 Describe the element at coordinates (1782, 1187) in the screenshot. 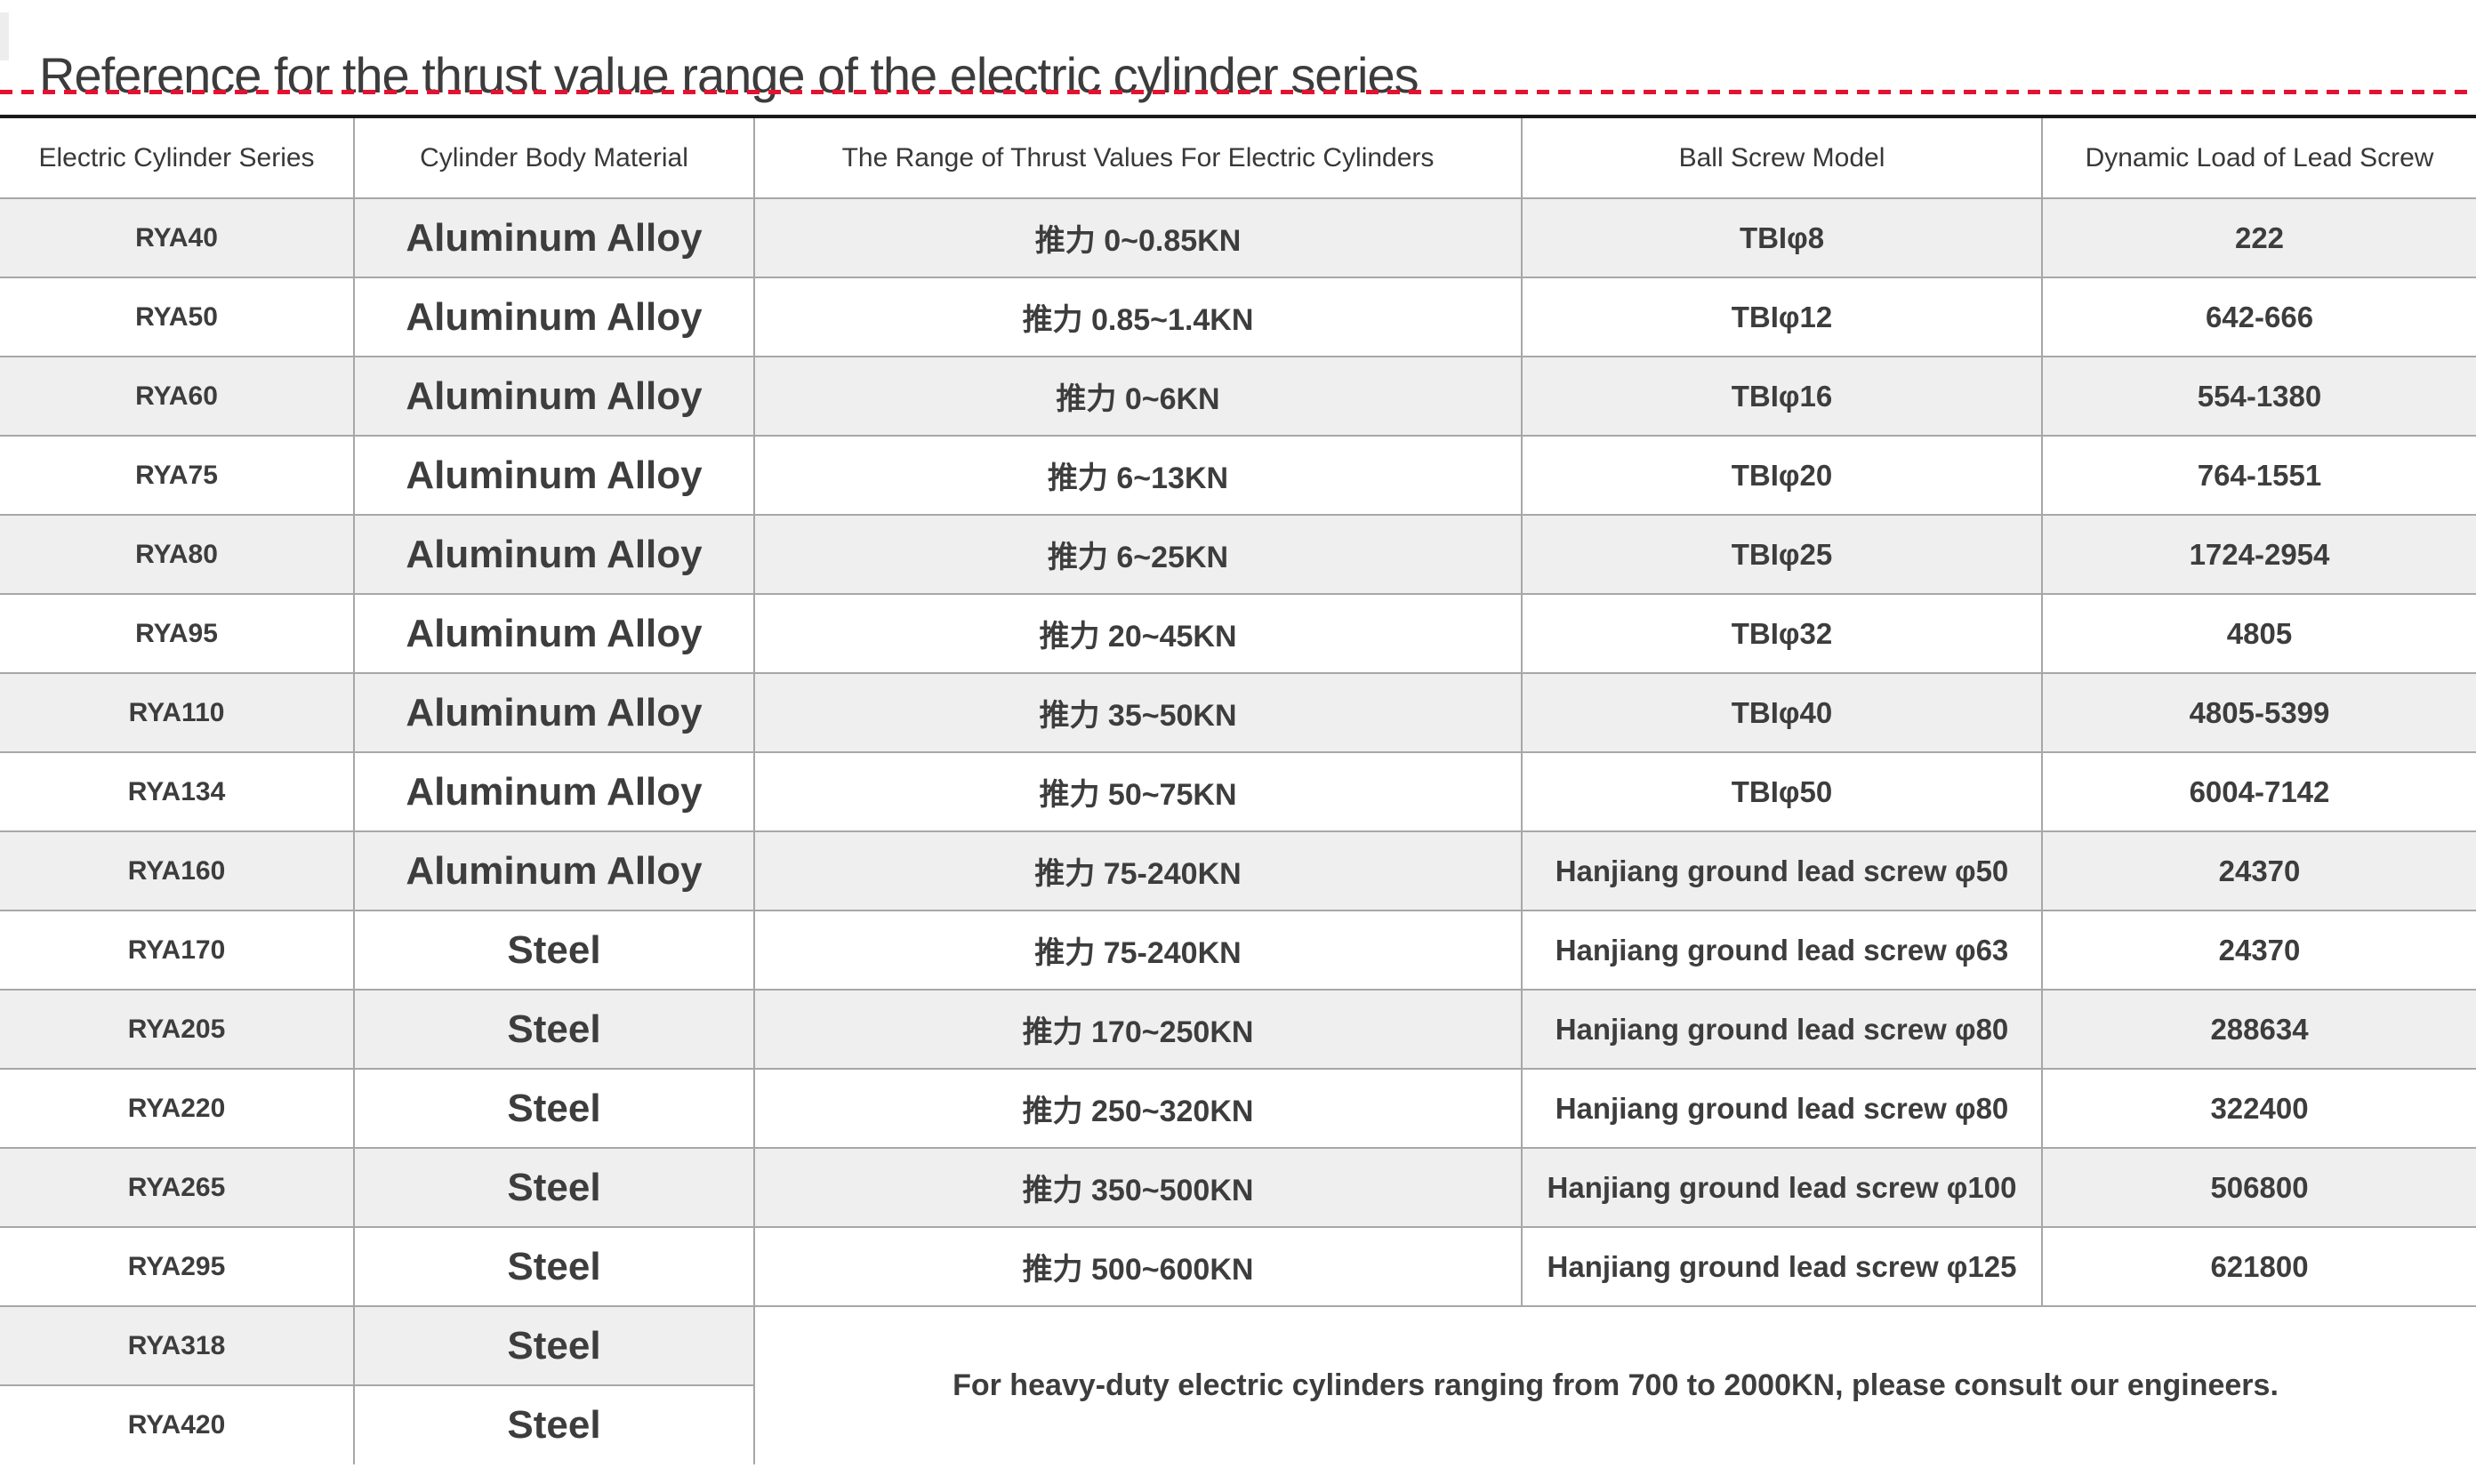

I see `cell-screw: Hanjiang ground lead screw φ100` at that location.